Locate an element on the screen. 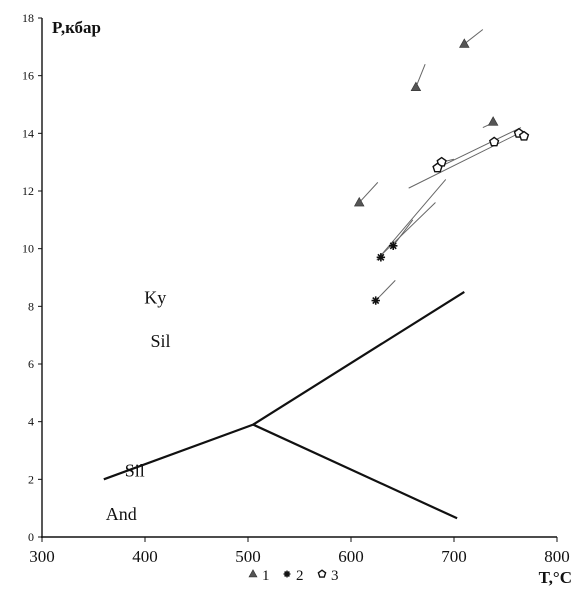 This screenshot has width=574, height=591. y-tick-label: 6 is located at coordinates (31, 364).